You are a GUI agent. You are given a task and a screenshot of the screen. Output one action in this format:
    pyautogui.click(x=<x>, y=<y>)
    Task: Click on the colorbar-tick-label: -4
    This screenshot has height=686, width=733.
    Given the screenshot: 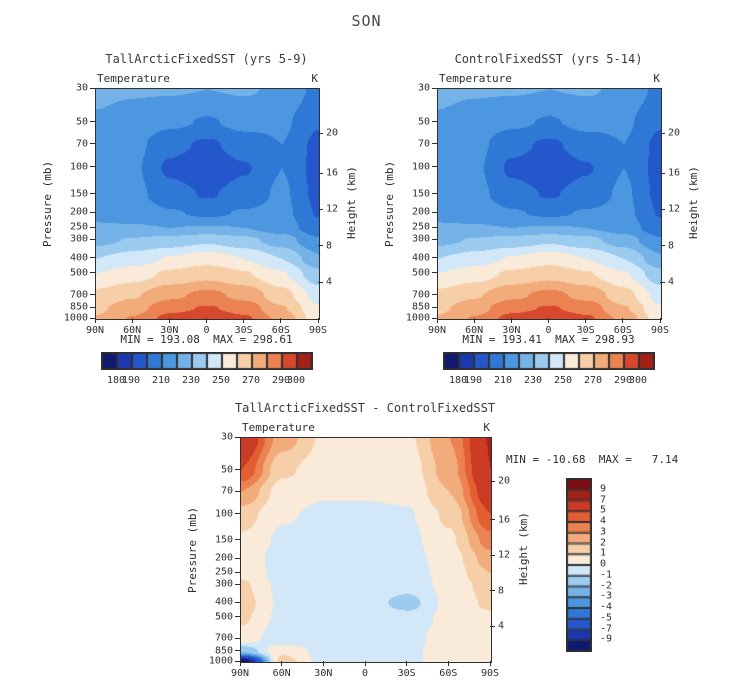 What is the action you would take?
    pyautogui.click(x=606, y=607)
    